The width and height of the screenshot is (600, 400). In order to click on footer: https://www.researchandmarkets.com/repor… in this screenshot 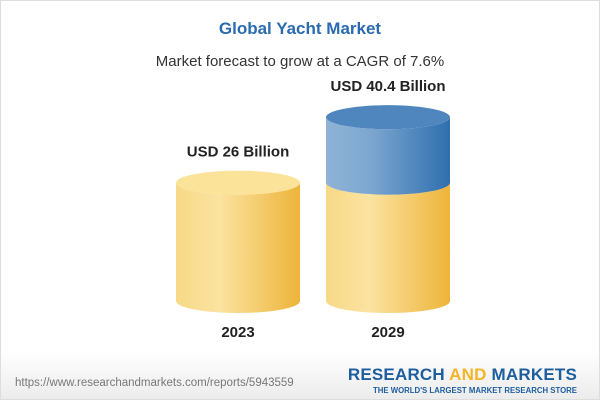, I will do `click(300, 375)`.